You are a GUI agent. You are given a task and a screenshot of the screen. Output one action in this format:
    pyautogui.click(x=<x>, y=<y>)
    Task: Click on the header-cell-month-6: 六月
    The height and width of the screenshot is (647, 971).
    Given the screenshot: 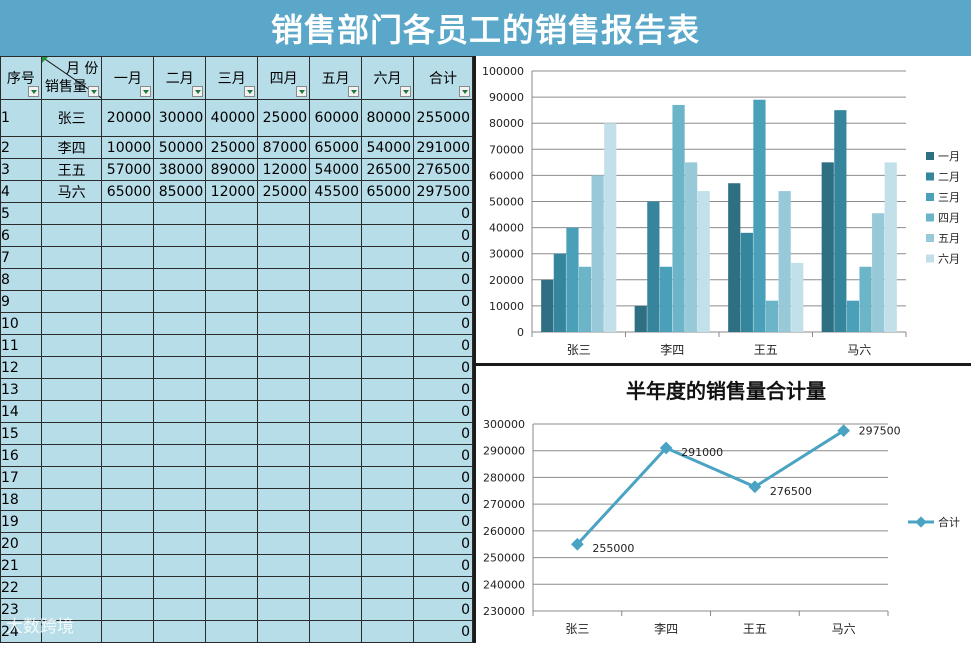 What is the action you would take?
    pyautogui.click(x=388, y=78)
    